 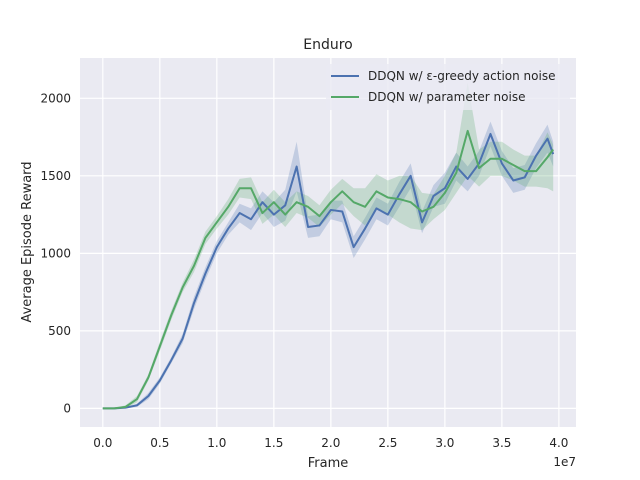 What do you see at coordinates (501, 443) in the screenshot?
I see `x-tick-label: 3.5` at bounding box center [501, 443].